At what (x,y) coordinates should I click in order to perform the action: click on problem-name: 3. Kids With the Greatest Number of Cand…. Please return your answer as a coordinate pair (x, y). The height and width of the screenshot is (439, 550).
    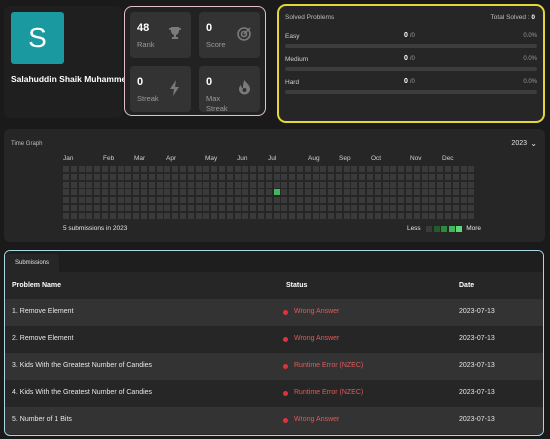
    Looking at the image, I should click on (82, 365).